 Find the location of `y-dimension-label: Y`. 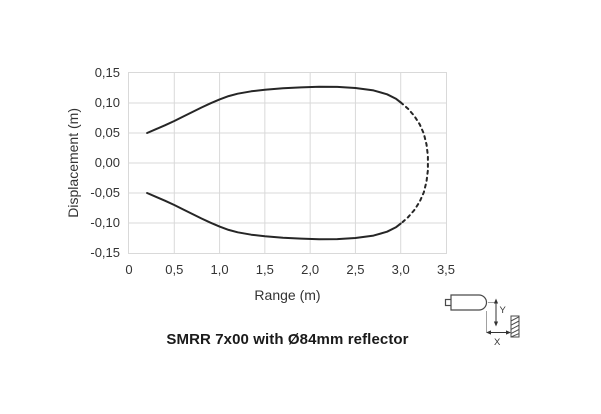

y-dimension-label: Y is located at coordinates (503, 310).